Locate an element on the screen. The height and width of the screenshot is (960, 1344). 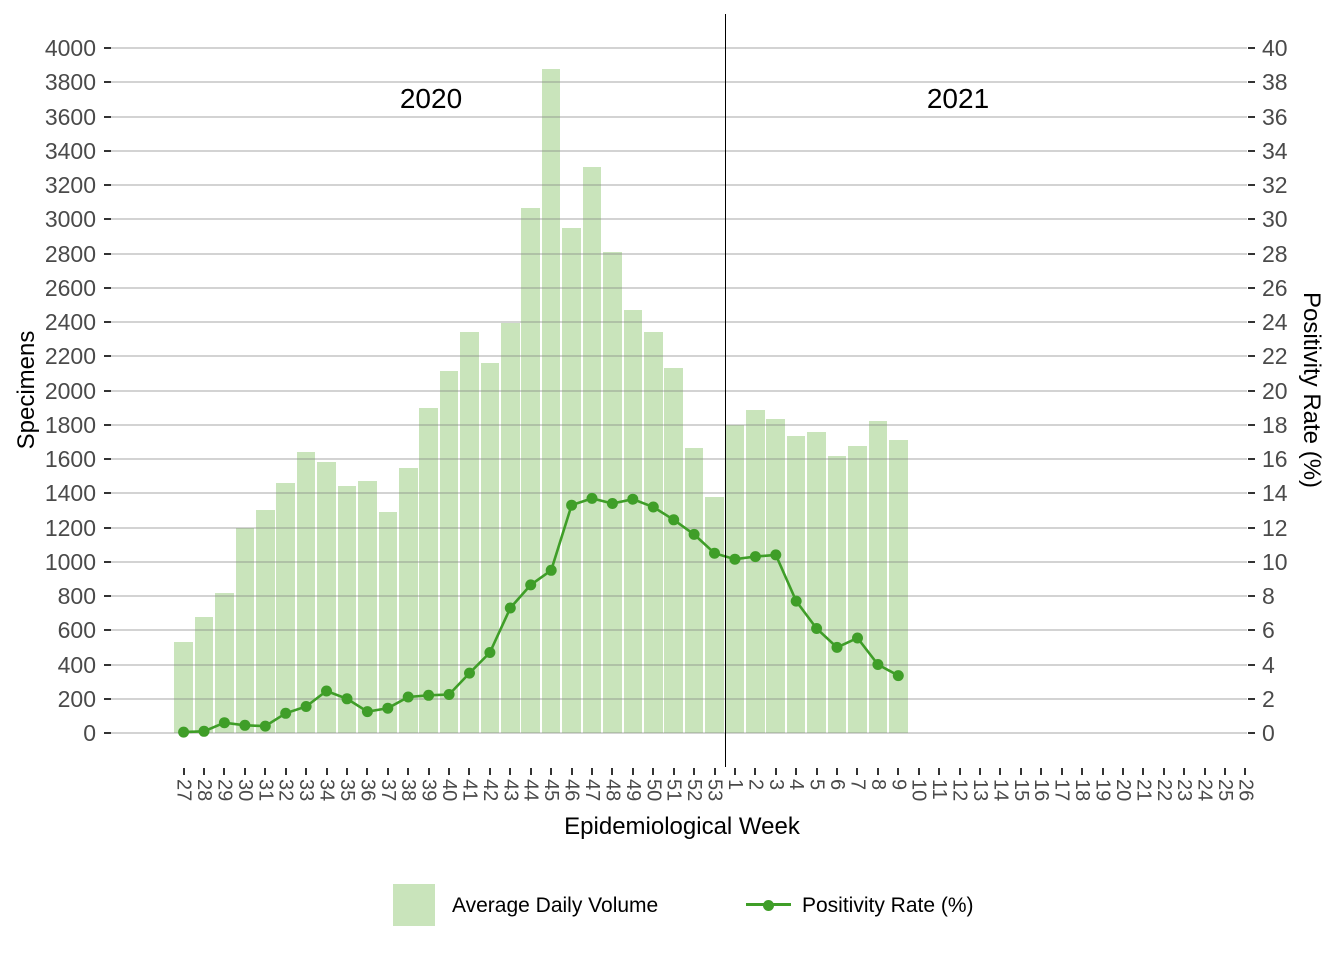
left-tick-label: 1400 is located at coordinates (70, 493).